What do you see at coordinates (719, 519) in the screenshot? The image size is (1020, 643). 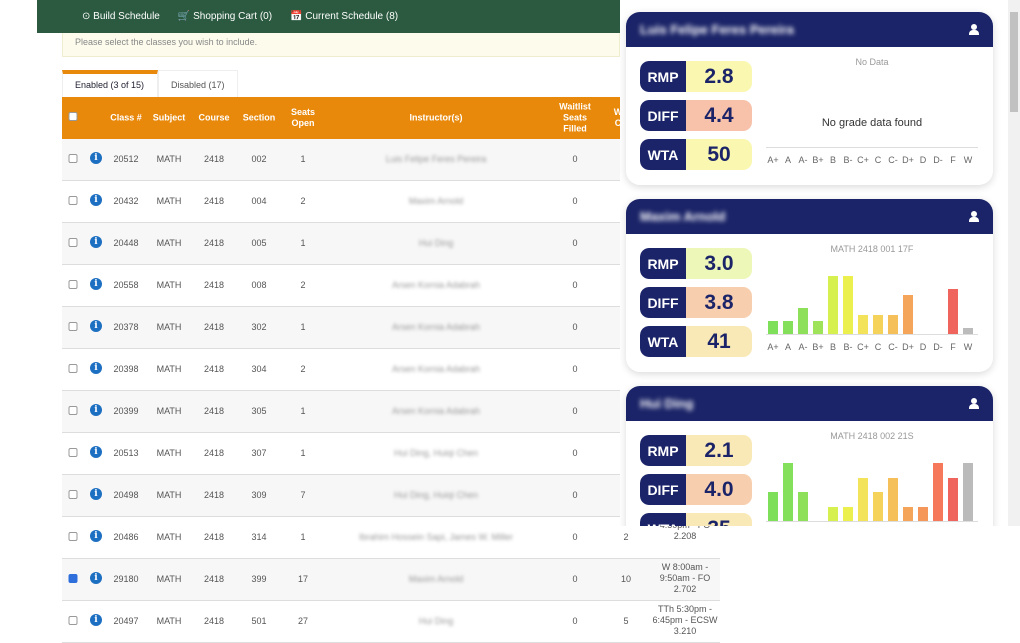 I see `wta-value: 35` at bounding box center [719, 519].